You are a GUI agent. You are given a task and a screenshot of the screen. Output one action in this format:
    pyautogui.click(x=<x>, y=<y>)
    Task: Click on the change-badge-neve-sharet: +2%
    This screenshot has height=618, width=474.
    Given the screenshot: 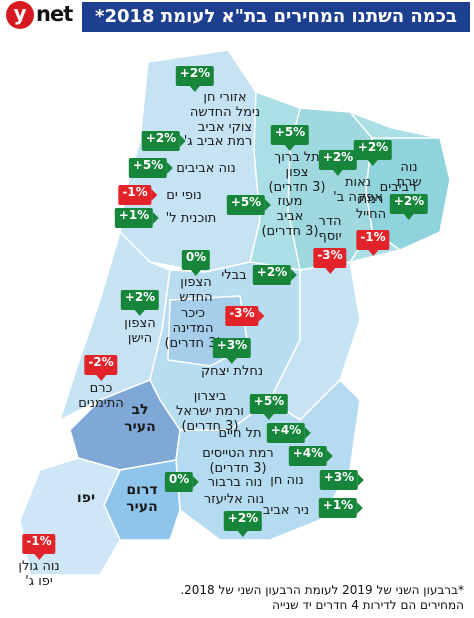 What is the action you would take?
    pyautogui.click(x=373, y=153)
    